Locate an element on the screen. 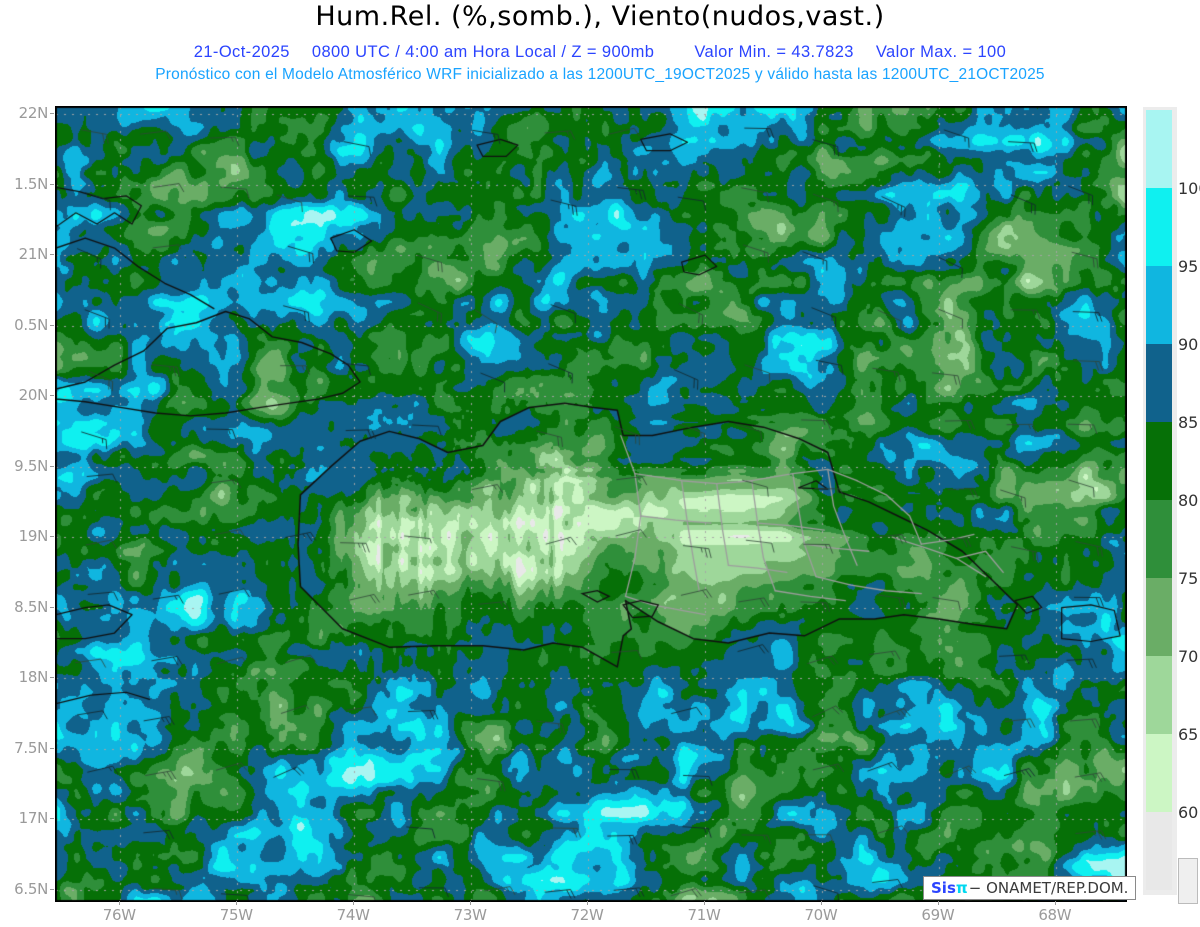  forecast-date: 21-Oct-2025 is located at coordinates (241, 52).